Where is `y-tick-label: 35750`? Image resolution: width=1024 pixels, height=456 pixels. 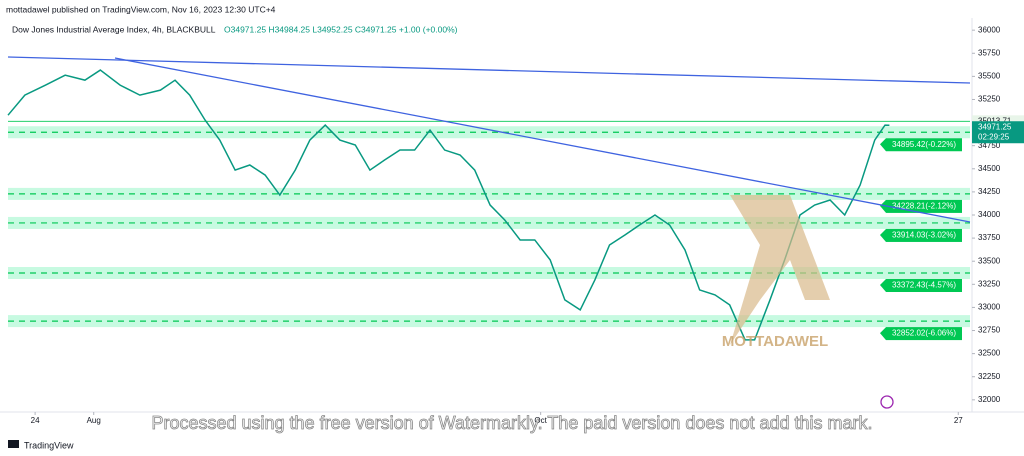 y-tick-label: 35750 is located at coordinates (989, 52).